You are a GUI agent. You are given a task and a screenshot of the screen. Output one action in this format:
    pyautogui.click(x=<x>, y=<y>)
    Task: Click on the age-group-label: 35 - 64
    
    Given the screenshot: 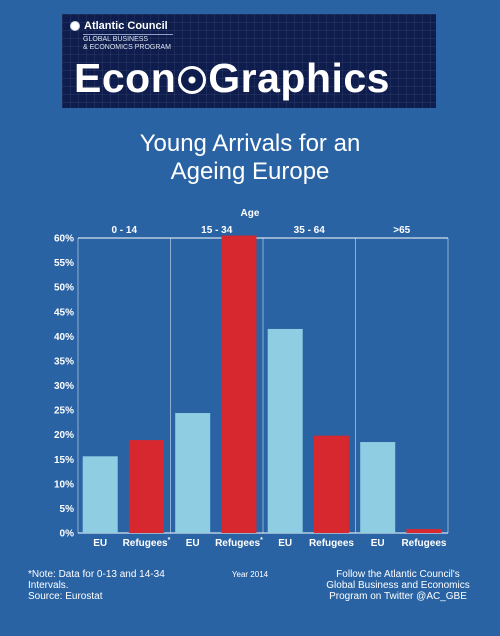 What is the action you would take?
    pyautogui.click(x=310, y=230)
    